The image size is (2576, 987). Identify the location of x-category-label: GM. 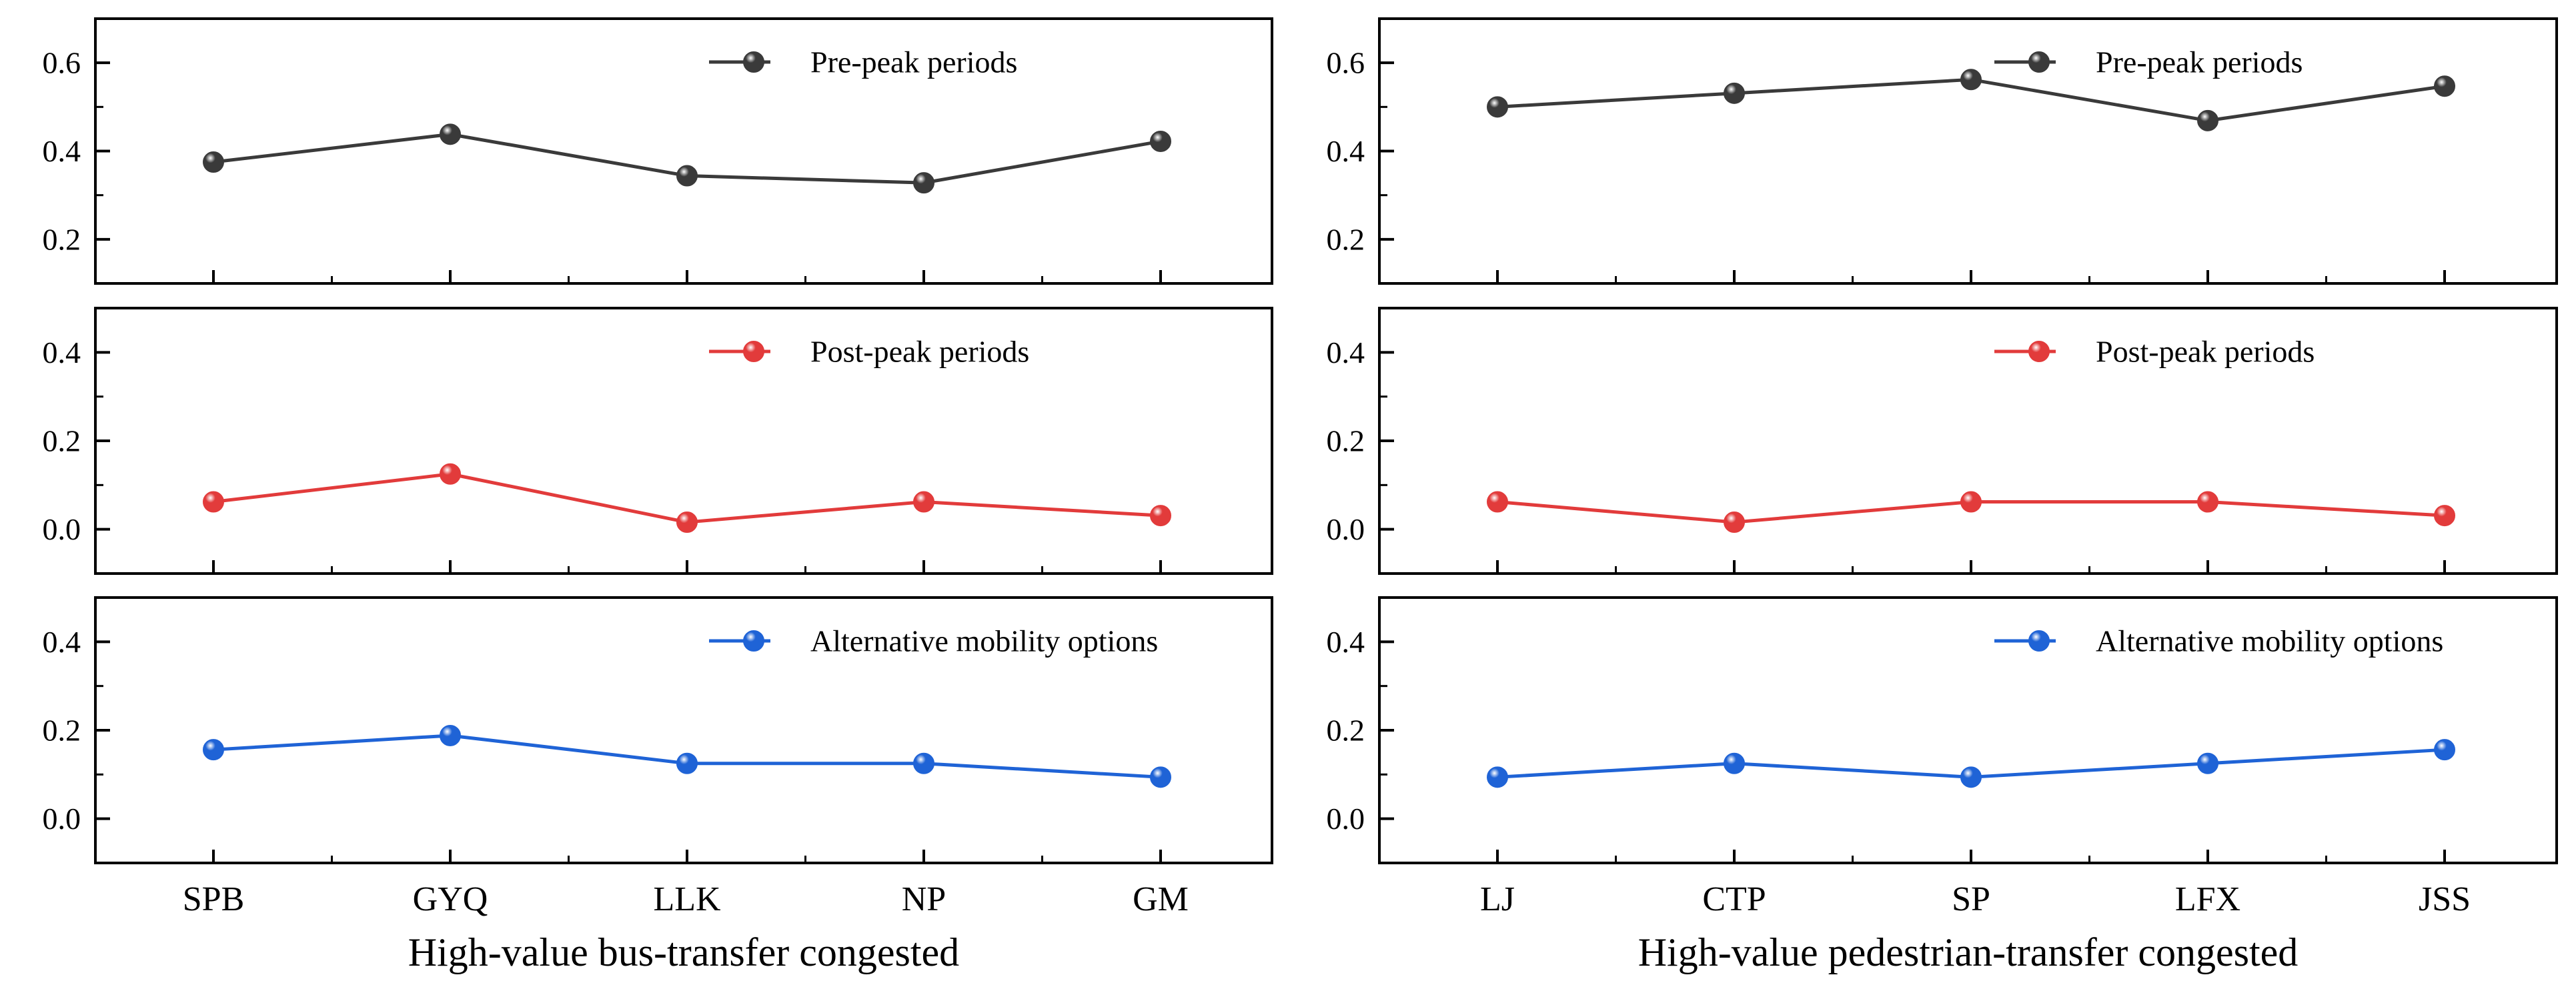
(1161, 899).